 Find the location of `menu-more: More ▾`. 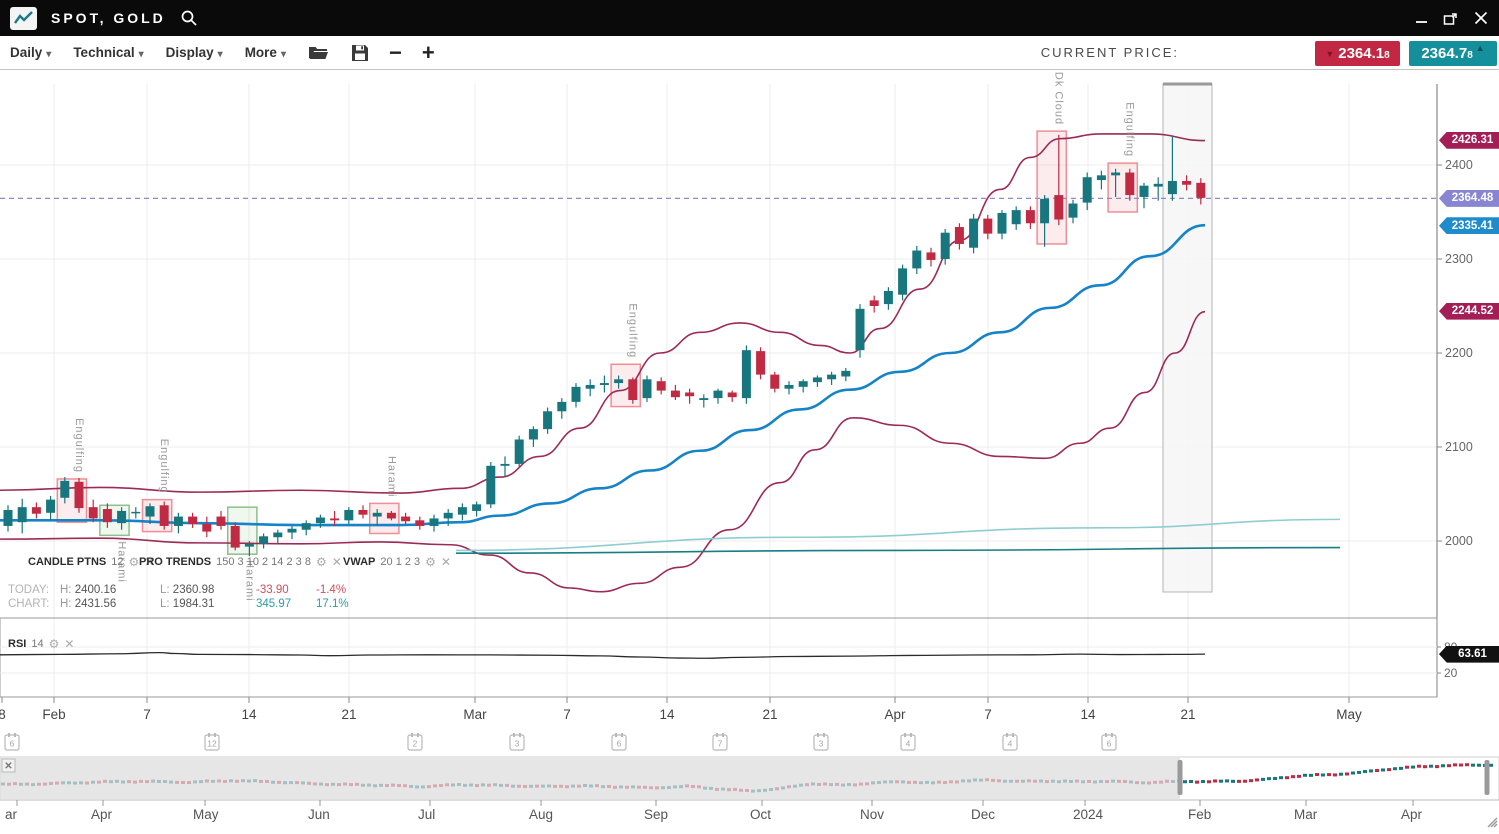

menu-more: More ▾ is located at coordinates (265, 52).